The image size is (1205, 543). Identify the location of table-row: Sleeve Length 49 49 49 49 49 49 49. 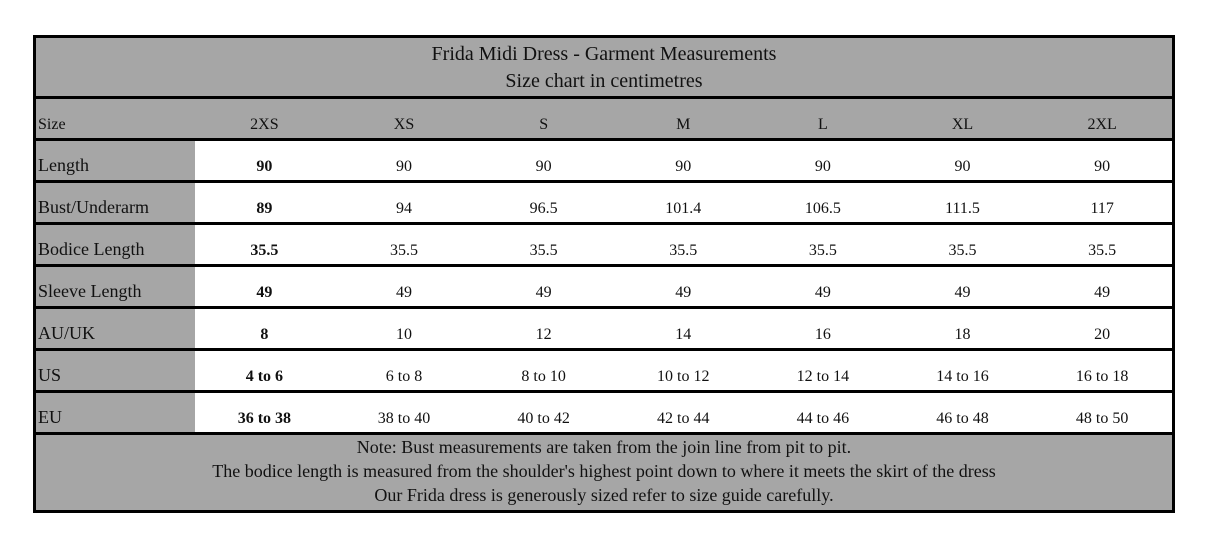
(604, 286).